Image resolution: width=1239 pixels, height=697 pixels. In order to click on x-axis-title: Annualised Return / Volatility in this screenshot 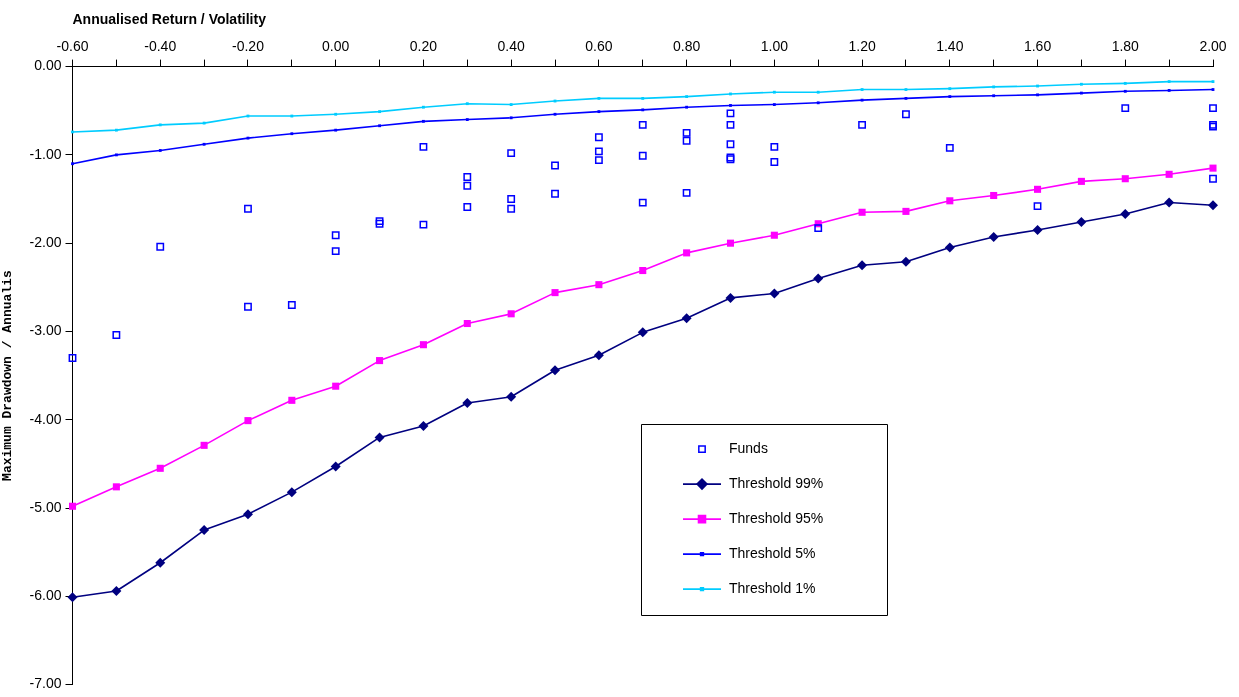, I will do `click(169, 19)`.